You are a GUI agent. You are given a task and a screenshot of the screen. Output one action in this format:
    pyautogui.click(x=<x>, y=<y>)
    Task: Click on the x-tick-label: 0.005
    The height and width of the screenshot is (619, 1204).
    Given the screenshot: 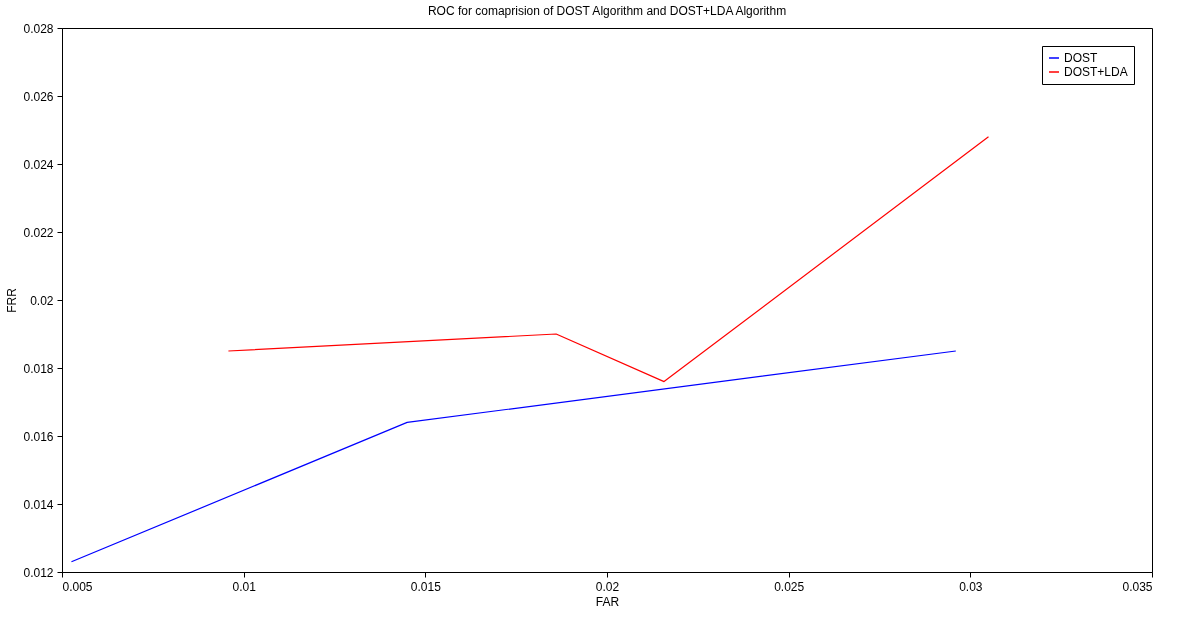 What is the action you would take?
    pyautogui.click(x=77, y=586)
    